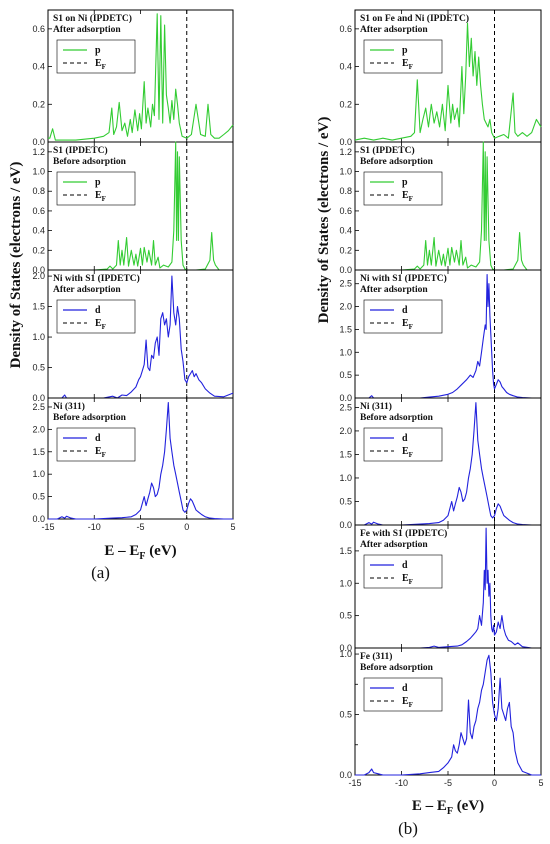  What do you see at coordinates (92, 18) in the screenshot?
I see `panel-title: S1 on Ni (IPDETC)` at bounding box center [92, 18].